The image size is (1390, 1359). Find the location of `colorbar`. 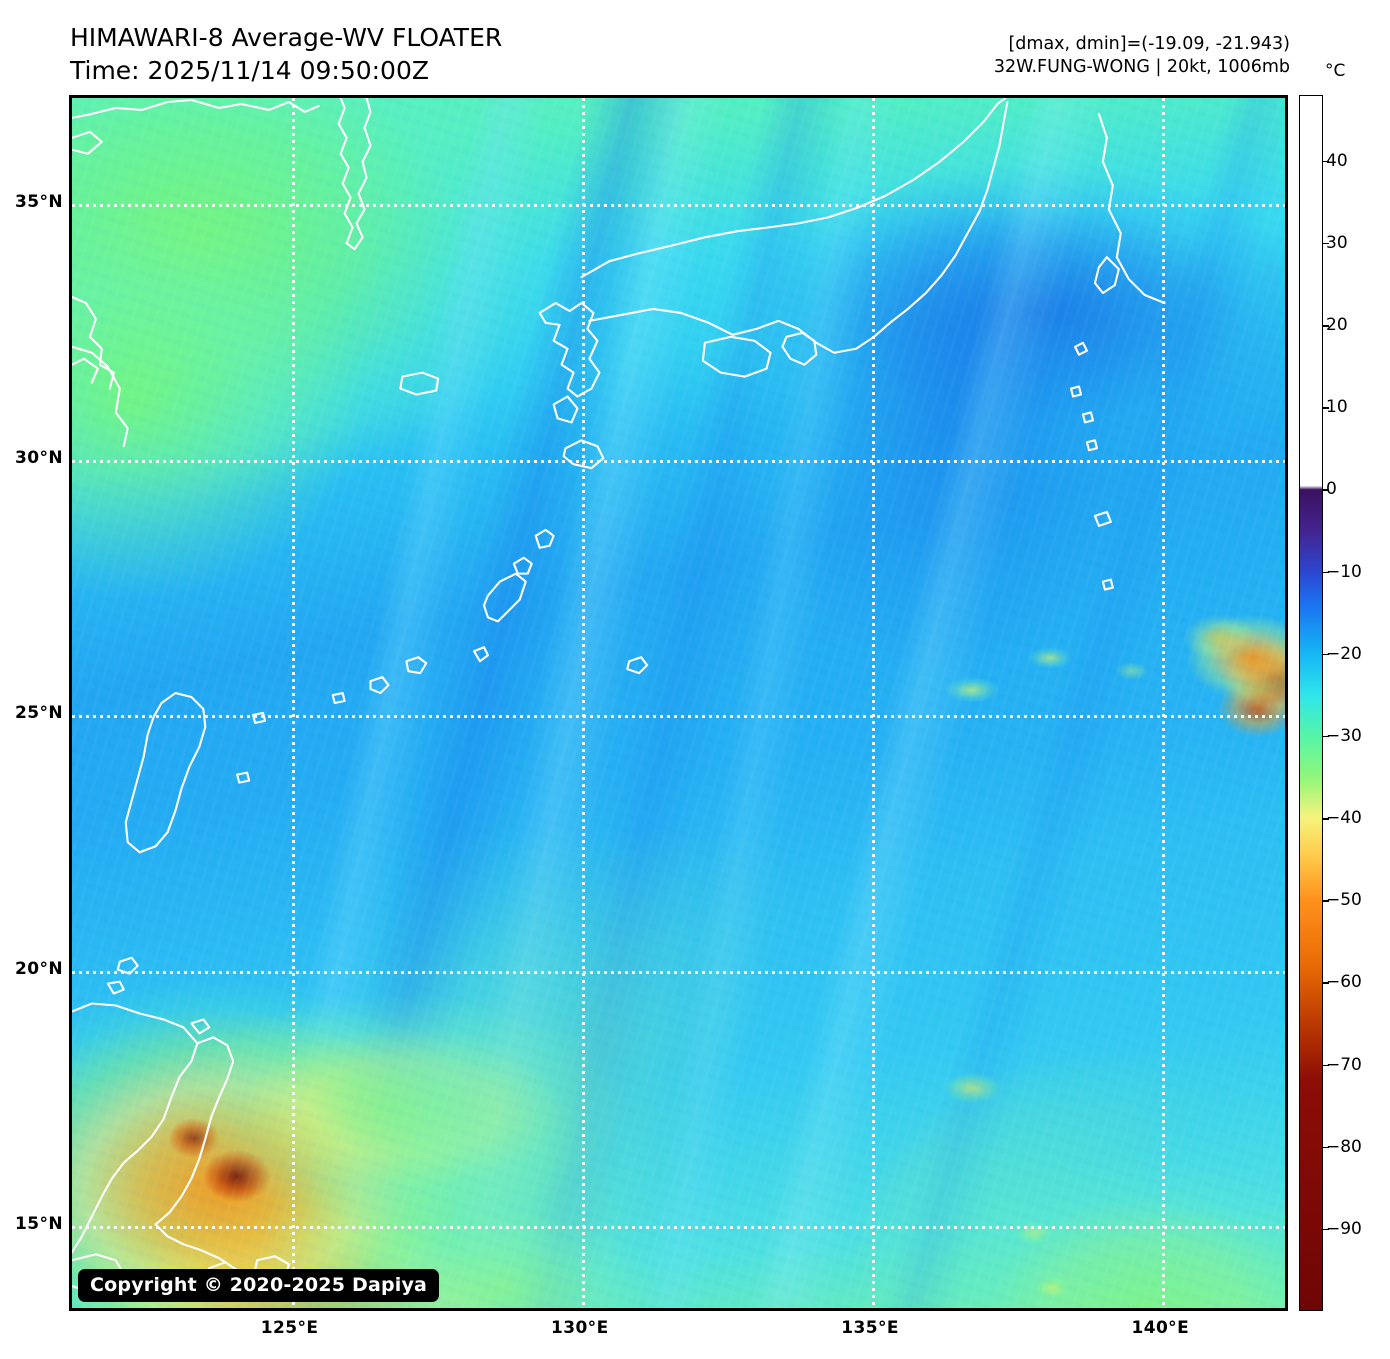

colorbar is located at coordinates (1311, 703).